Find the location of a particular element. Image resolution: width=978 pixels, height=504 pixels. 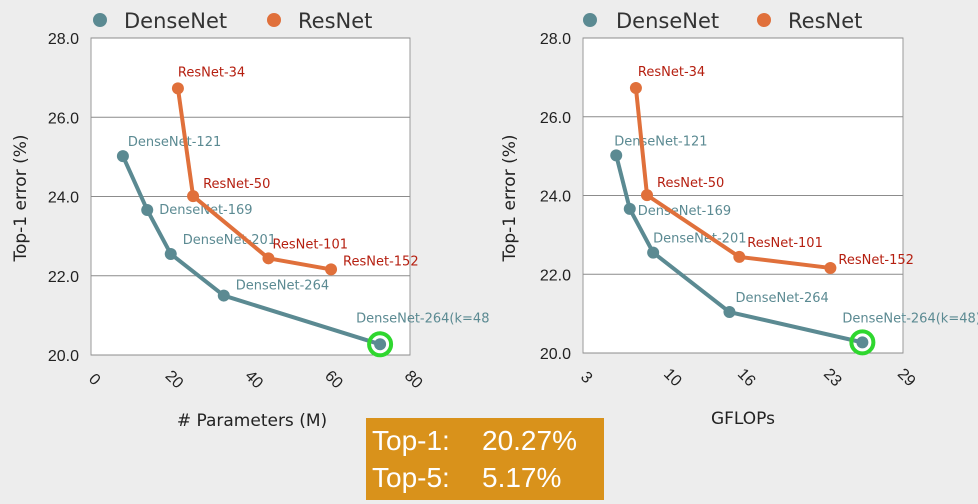

x-tick-label: 23 is located at coordinates (832, 378).